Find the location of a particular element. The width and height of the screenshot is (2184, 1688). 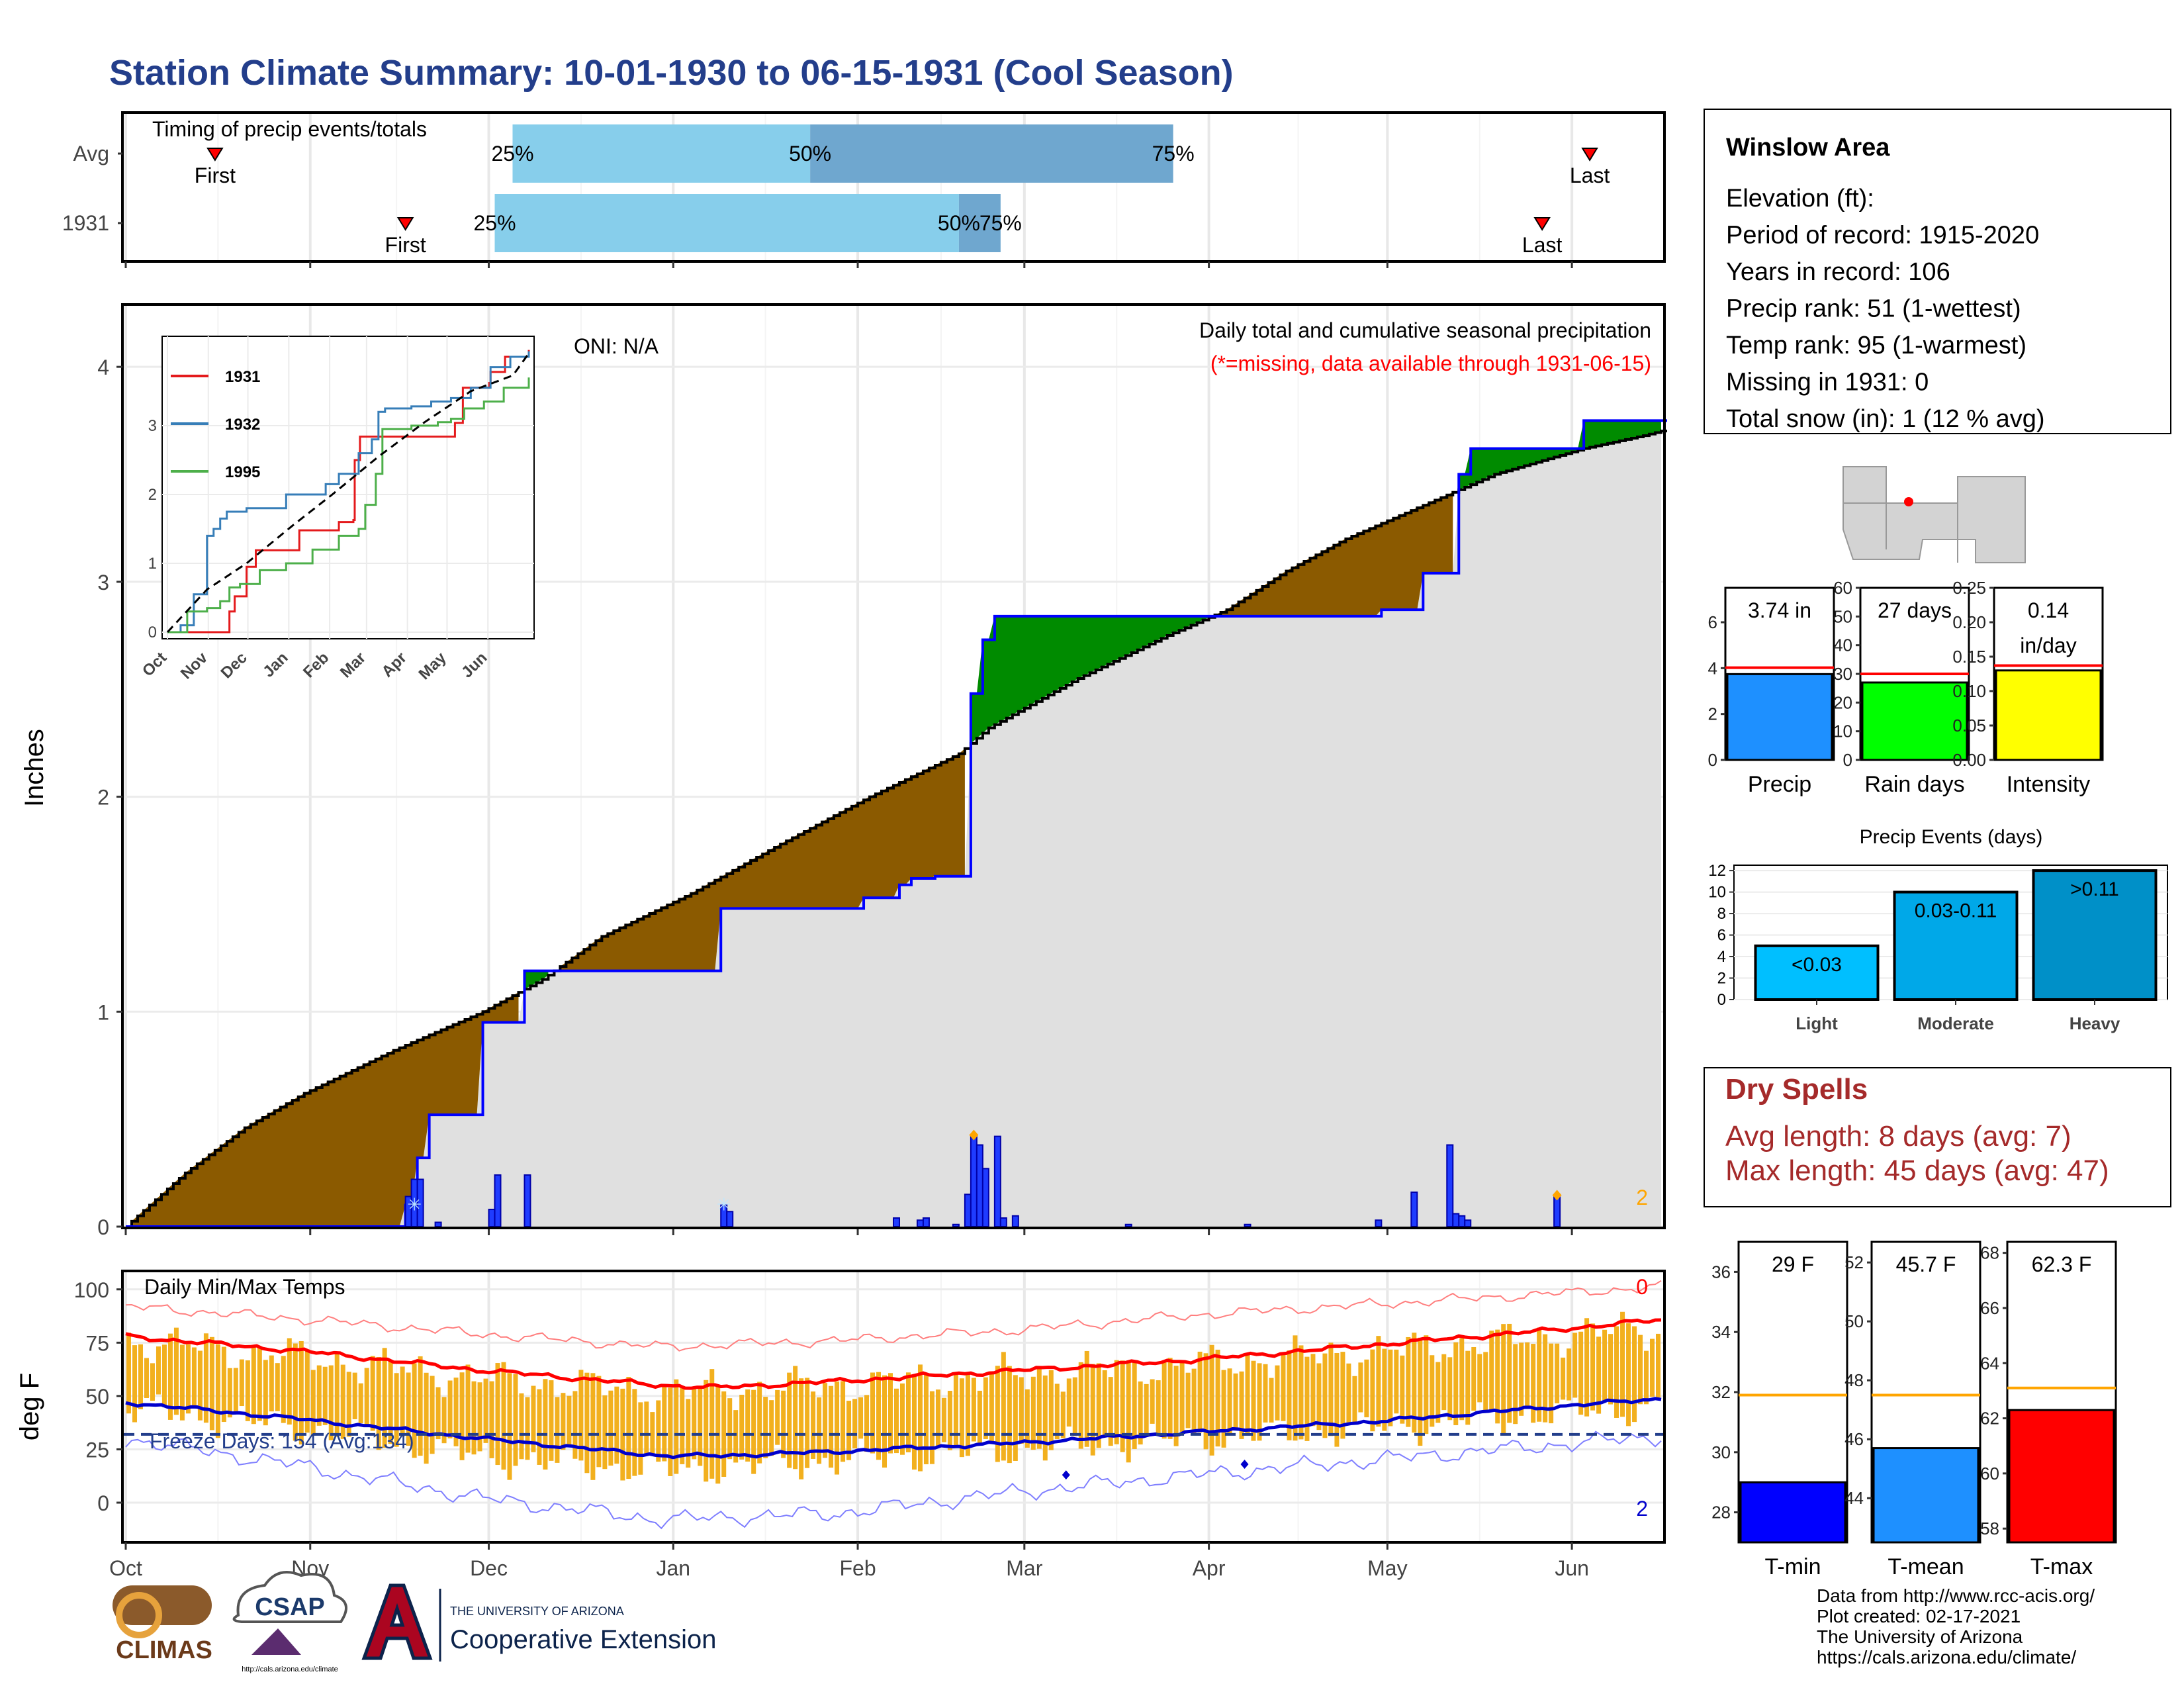

events-title: Precip Events (days) is located at coordinates (1951, 837).